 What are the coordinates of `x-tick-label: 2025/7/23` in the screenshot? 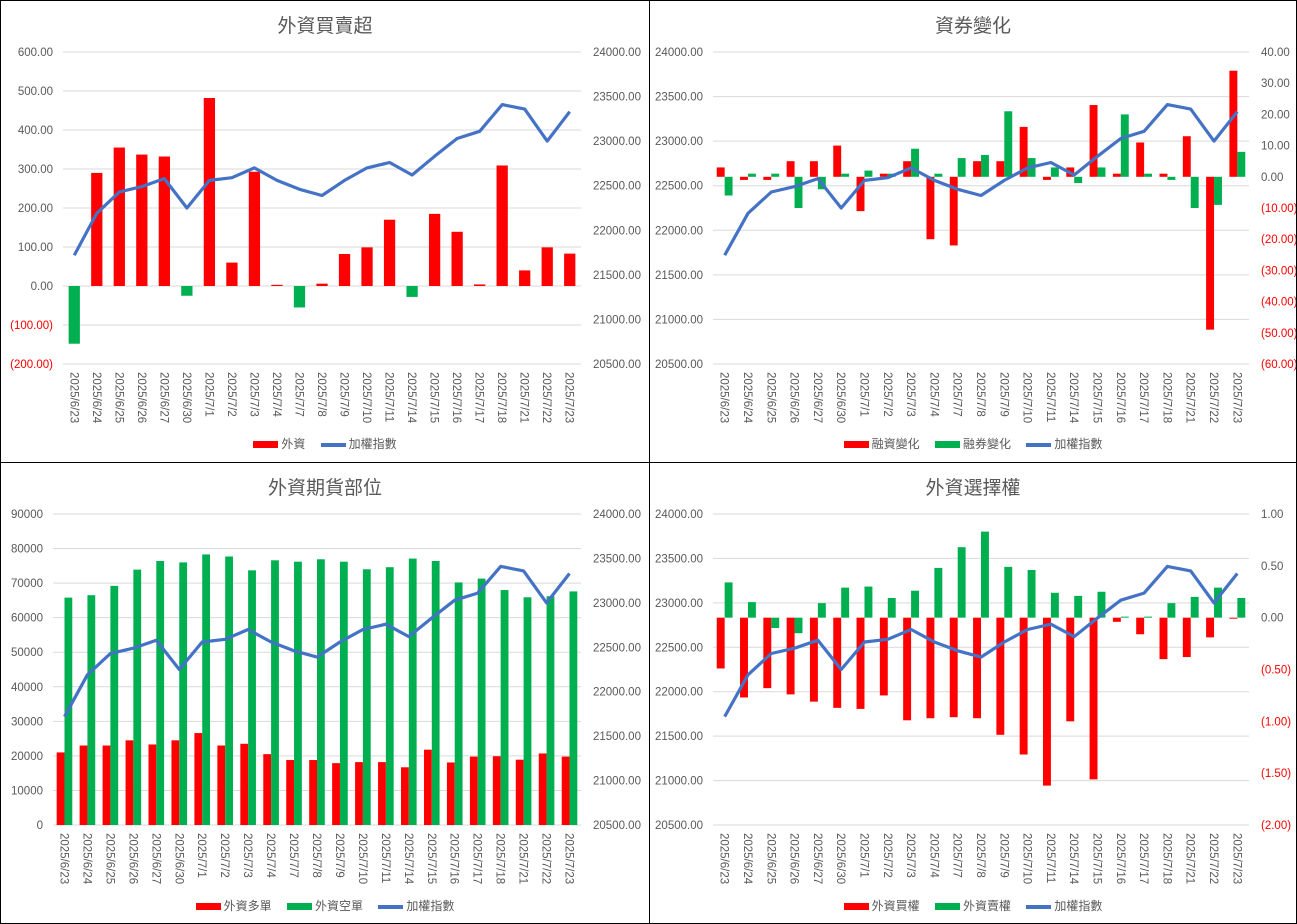 It's located at (1236, 858).